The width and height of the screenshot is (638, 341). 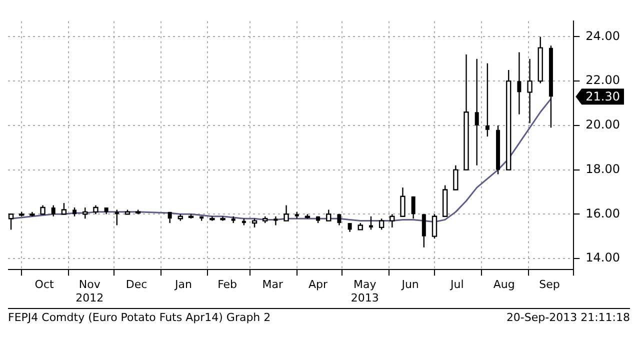 I want to click on x-tick-label: Jul, so click(x=457, y=285).